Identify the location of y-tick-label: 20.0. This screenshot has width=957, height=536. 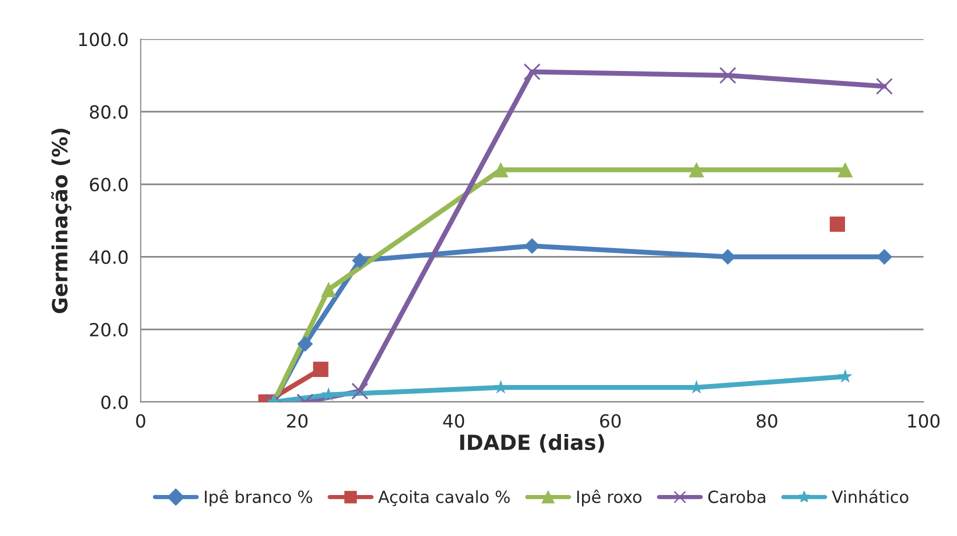
(109, 329).